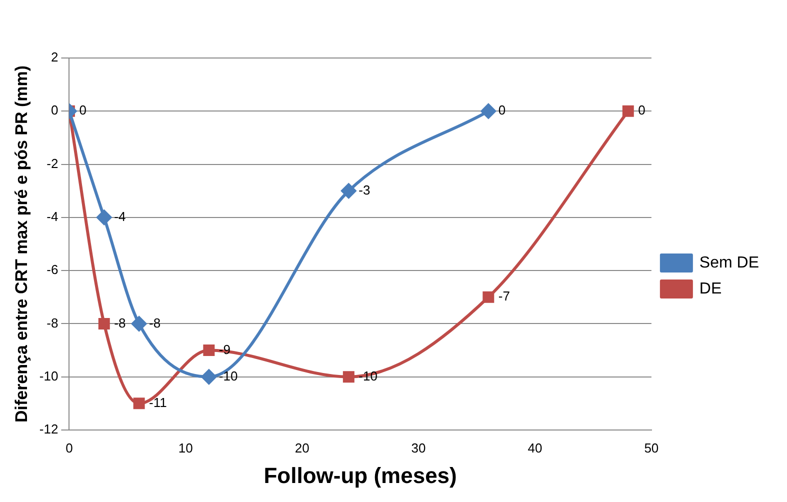  I want to click on y-tick-label: 2, so click(54, 57).